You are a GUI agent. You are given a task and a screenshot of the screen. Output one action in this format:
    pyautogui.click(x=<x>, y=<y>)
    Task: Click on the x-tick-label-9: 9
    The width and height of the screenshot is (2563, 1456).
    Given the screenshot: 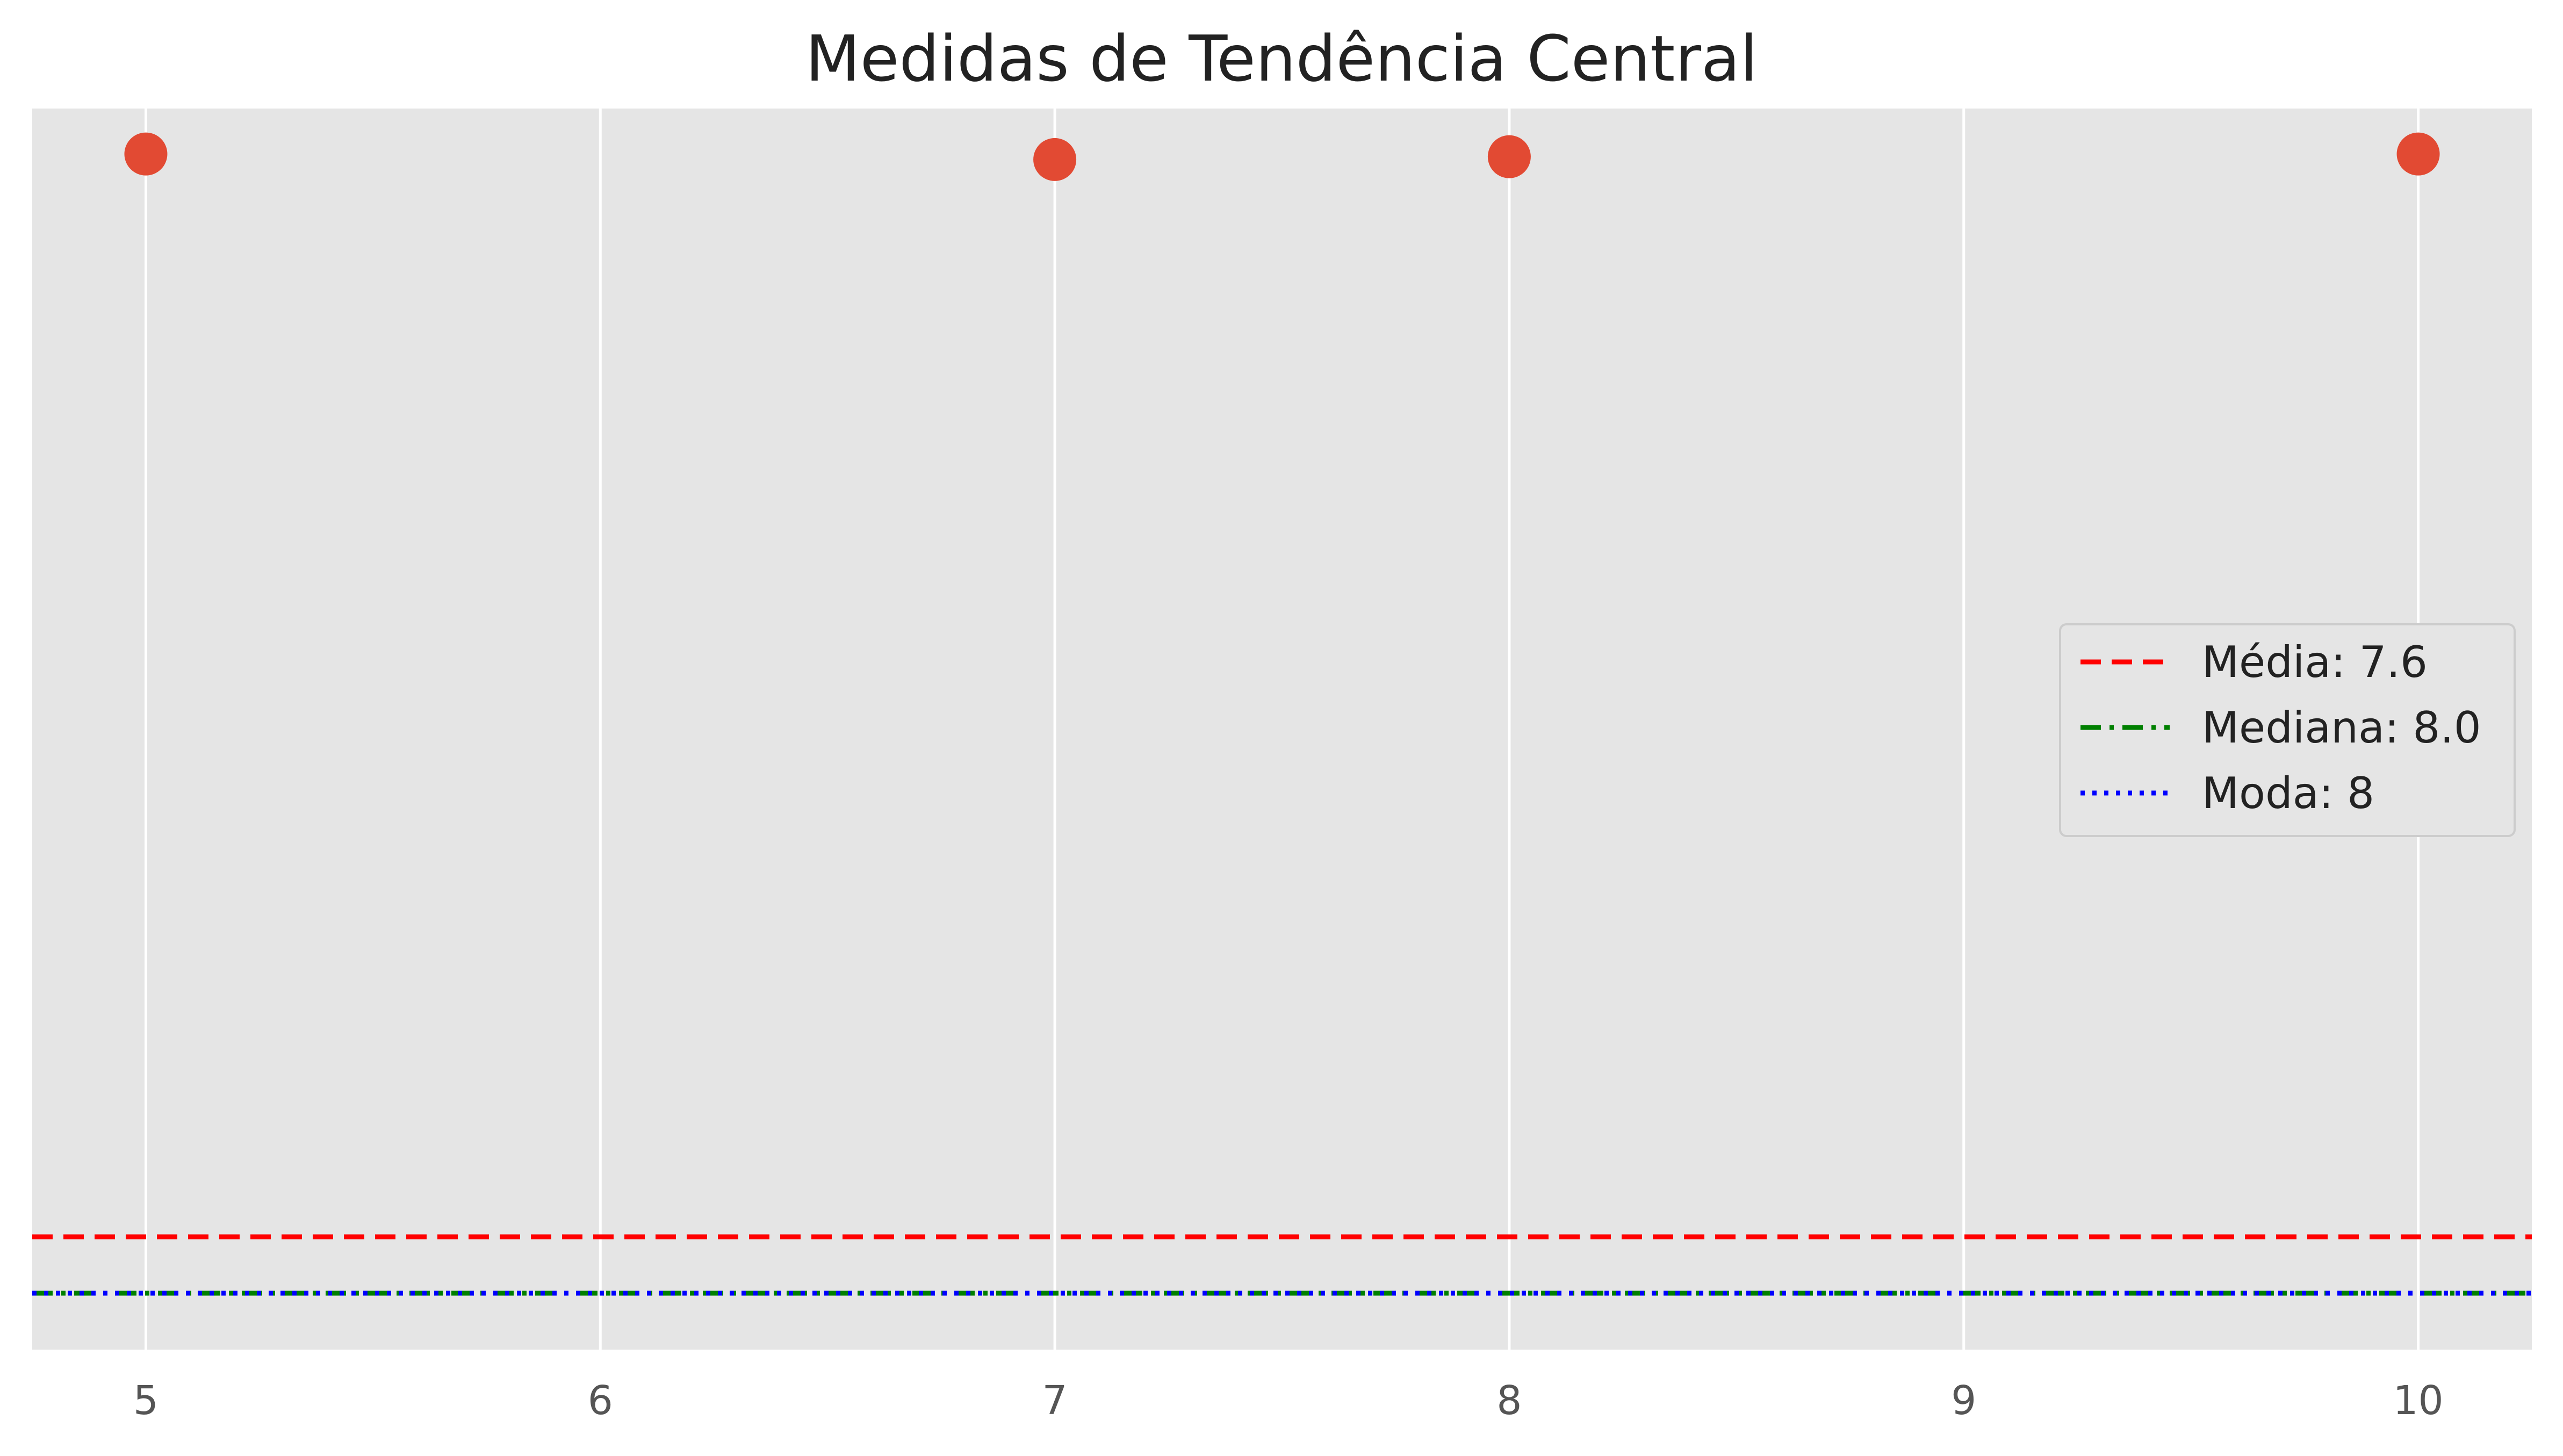 What is the action you would take?
    pyautogui.click(x=1963, y=1401)
    